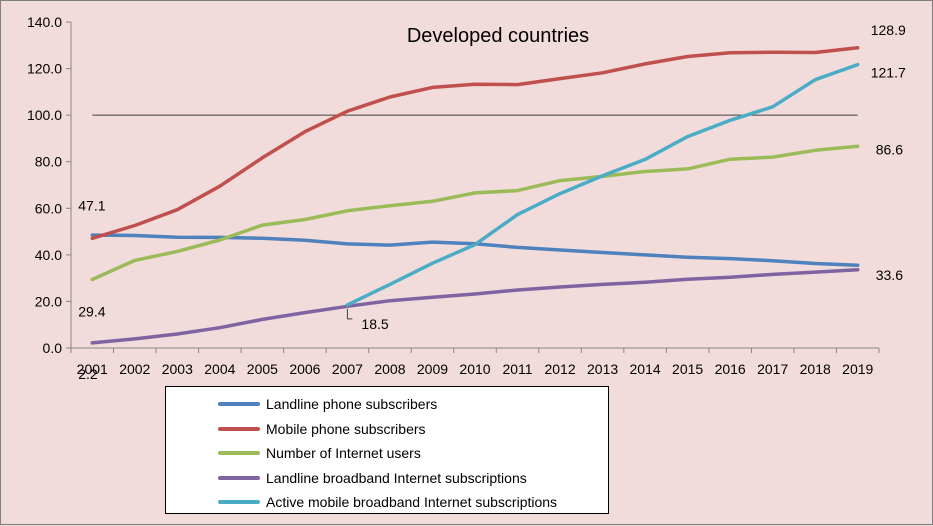 This screenshot has width=933, height=526. Describe the element at coordinates (219, 369) in the screenshot. I see `x-tick-label: 2004` at that location.